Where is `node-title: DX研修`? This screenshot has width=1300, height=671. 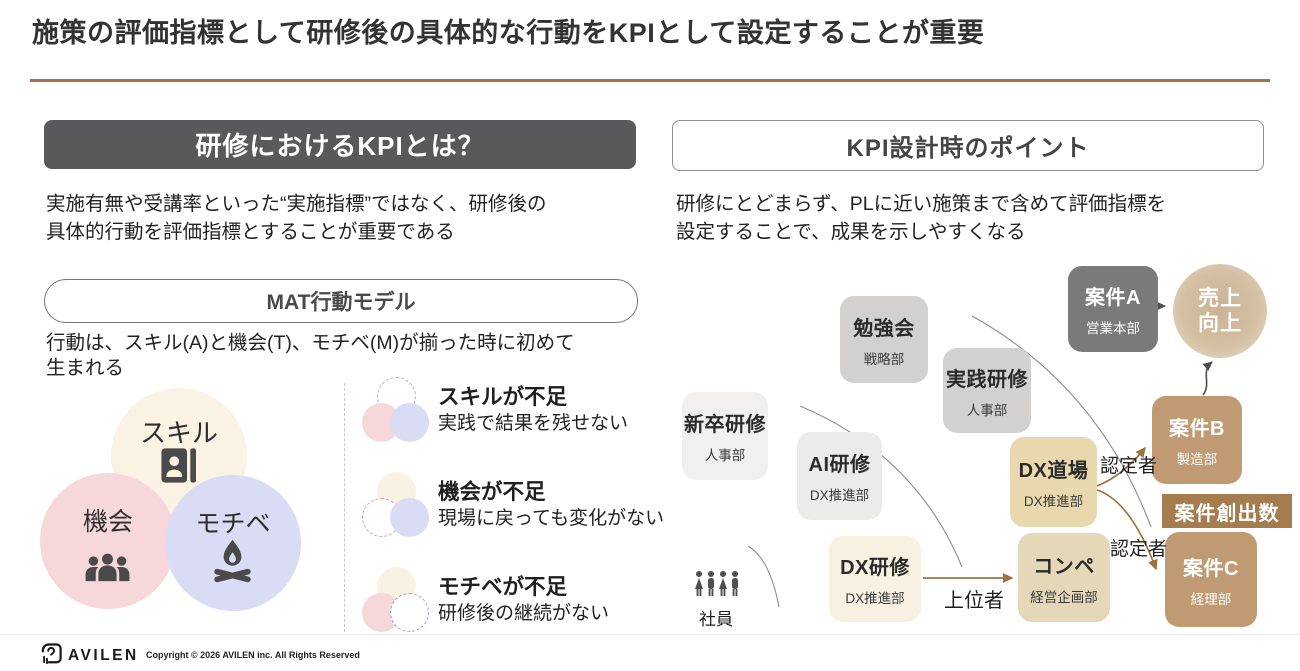
node-title: DX研修 is located at coordinates (875, 568).